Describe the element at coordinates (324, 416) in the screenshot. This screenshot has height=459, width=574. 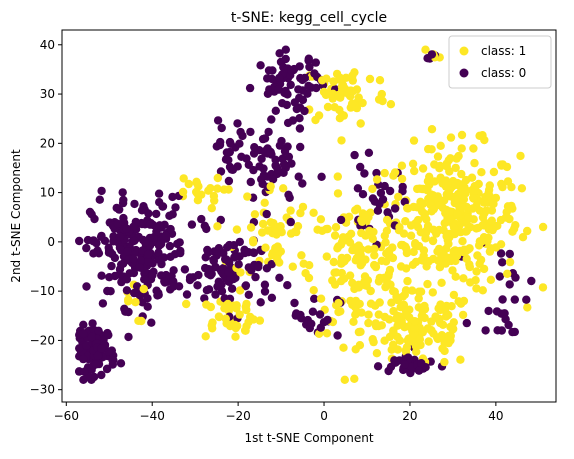
I see `x-tick-label: 0` at that location.